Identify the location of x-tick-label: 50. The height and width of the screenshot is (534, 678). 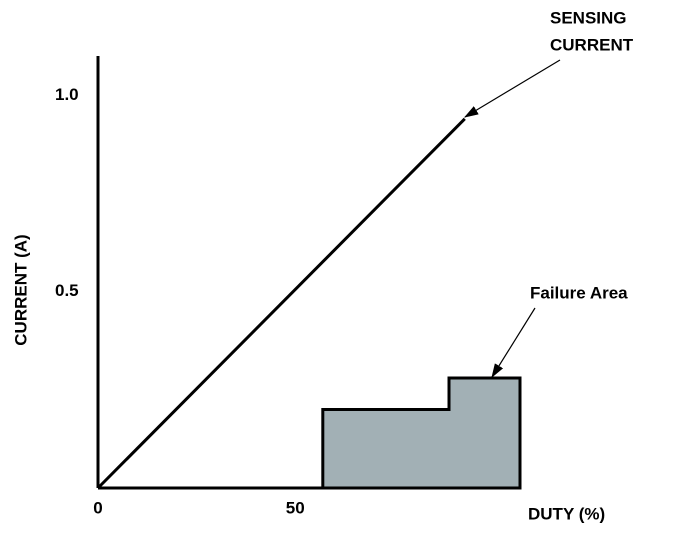
(295, 507).